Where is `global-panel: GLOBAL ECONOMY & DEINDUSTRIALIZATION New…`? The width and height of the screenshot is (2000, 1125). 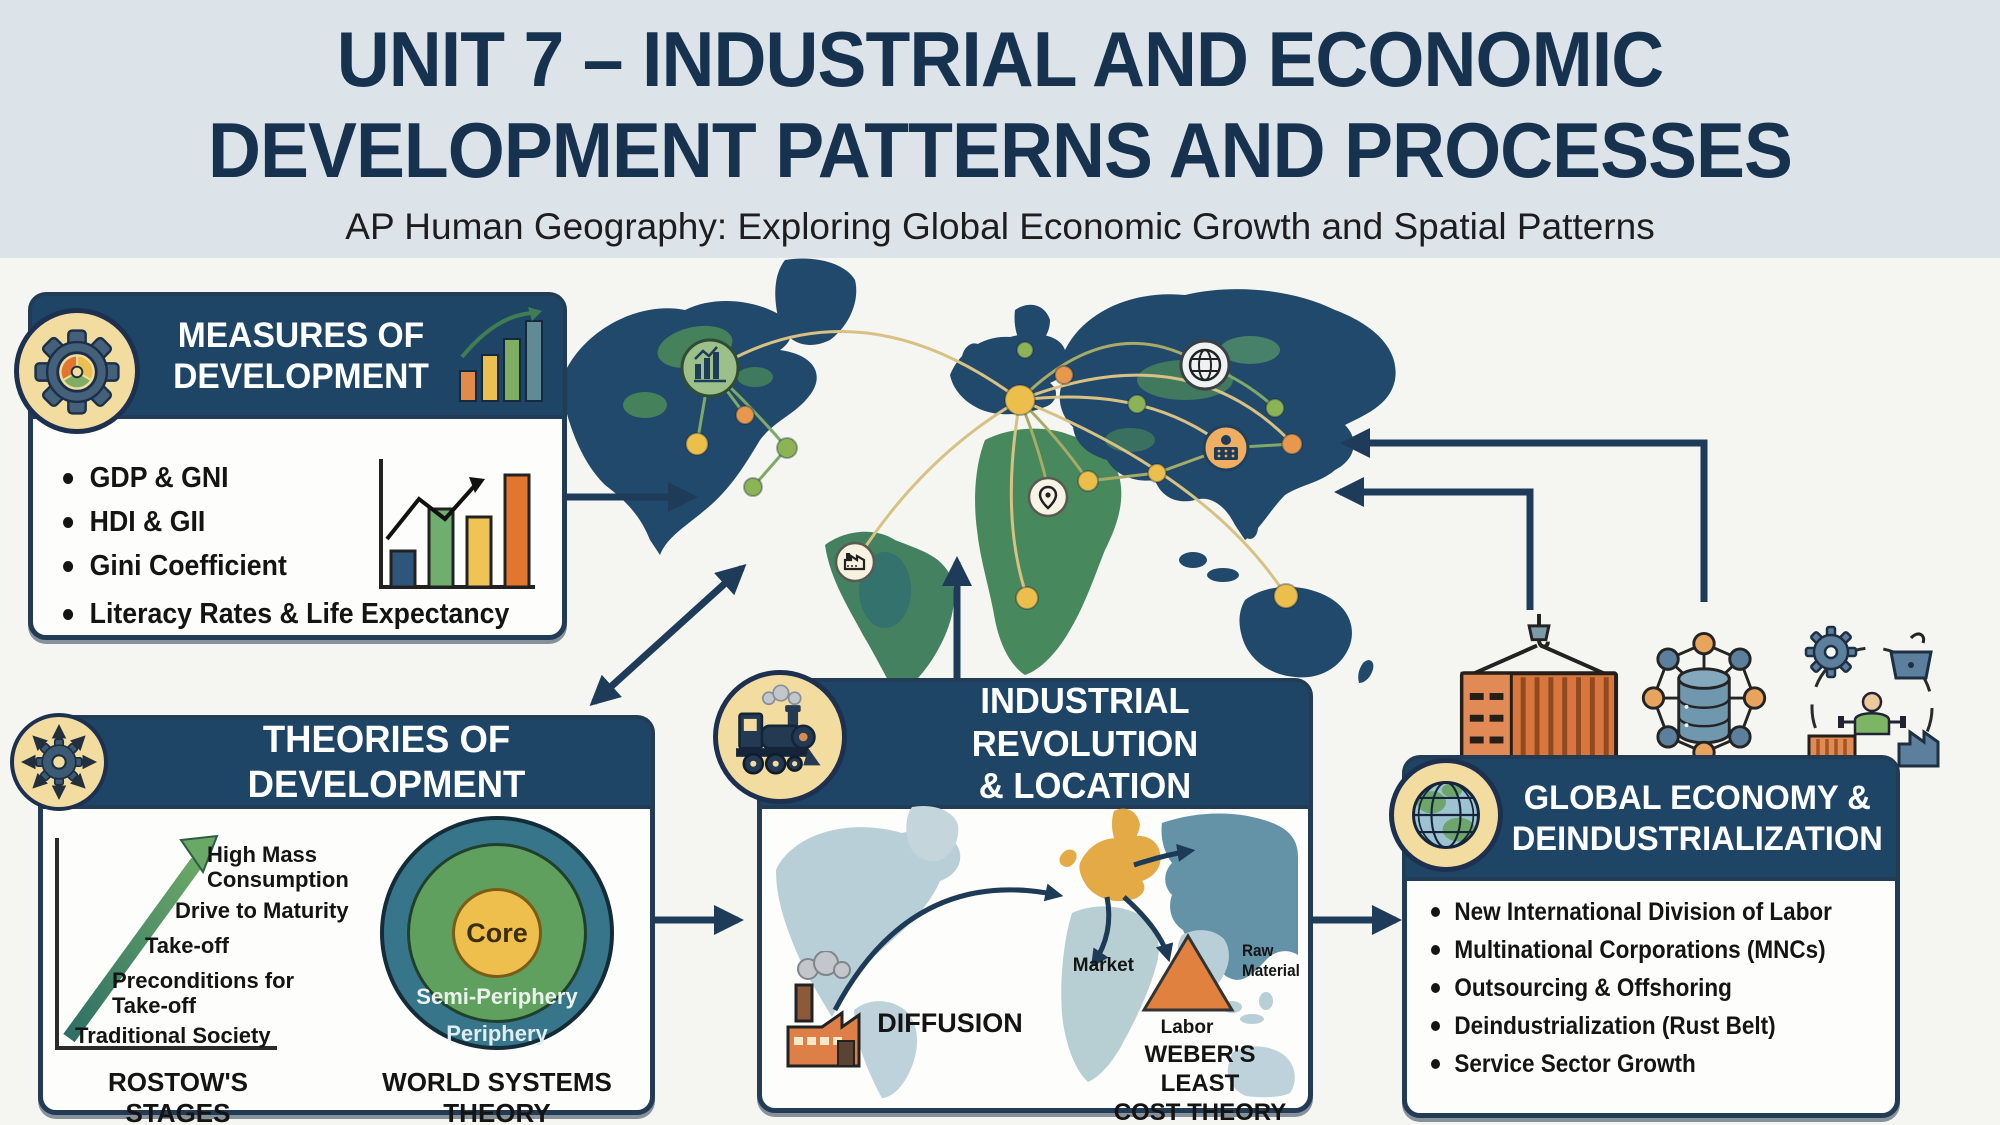 global-panel: GLOBAL ECONOMY & DEINDUSTRIALIZATION New… is located at coordinates (1651, 936).